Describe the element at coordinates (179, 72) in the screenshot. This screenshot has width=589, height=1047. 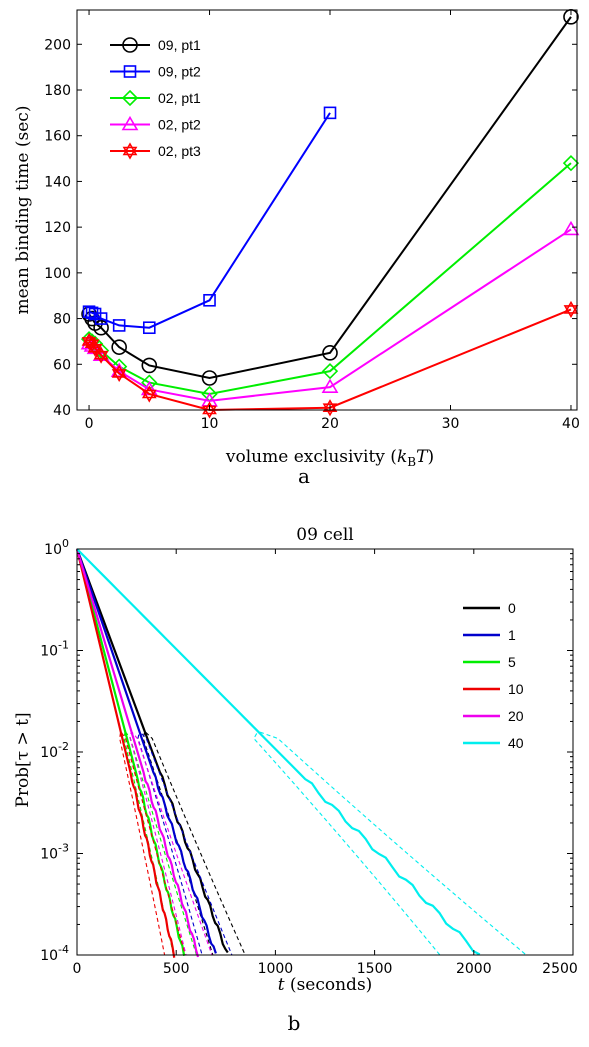
I see `legend-label: 09, pt2` at that location.